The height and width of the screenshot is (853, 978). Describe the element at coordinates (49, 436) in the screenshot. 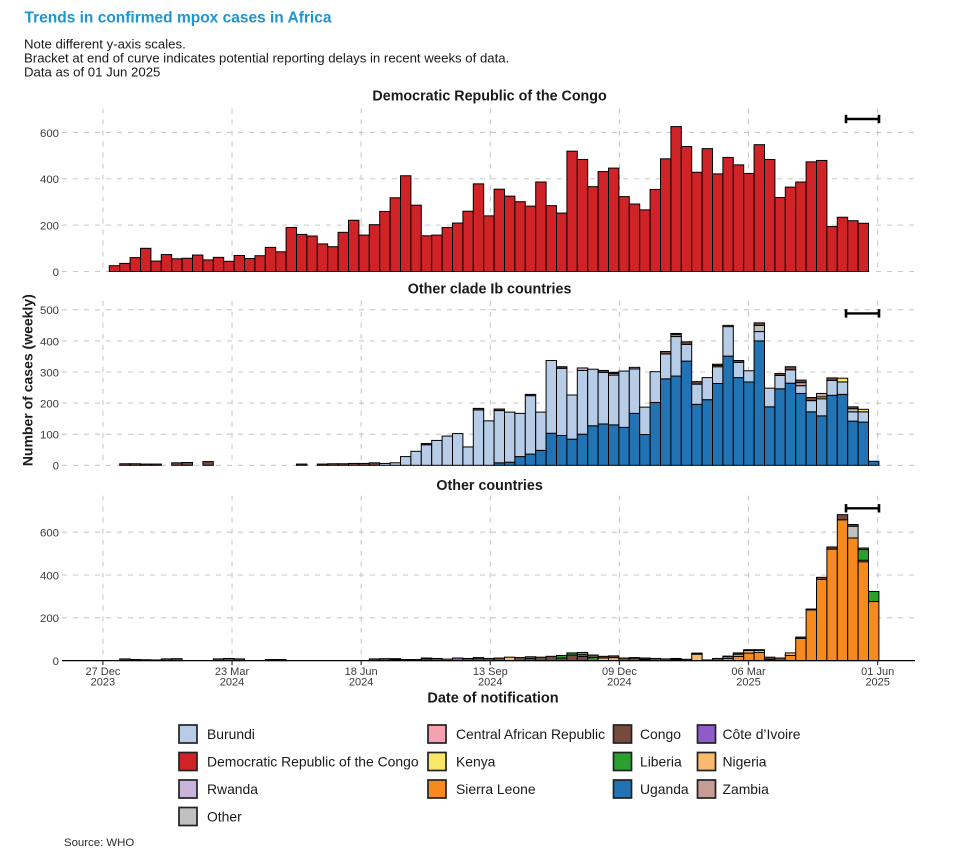

I see `svg-text: 100` at that location.